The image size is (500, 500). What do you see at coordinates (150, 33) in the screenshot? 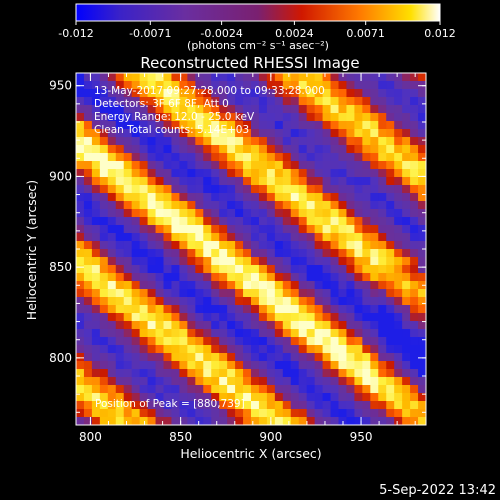
I see `colorbar-tick-label: -0.0071` at bounding box center [150, 33].